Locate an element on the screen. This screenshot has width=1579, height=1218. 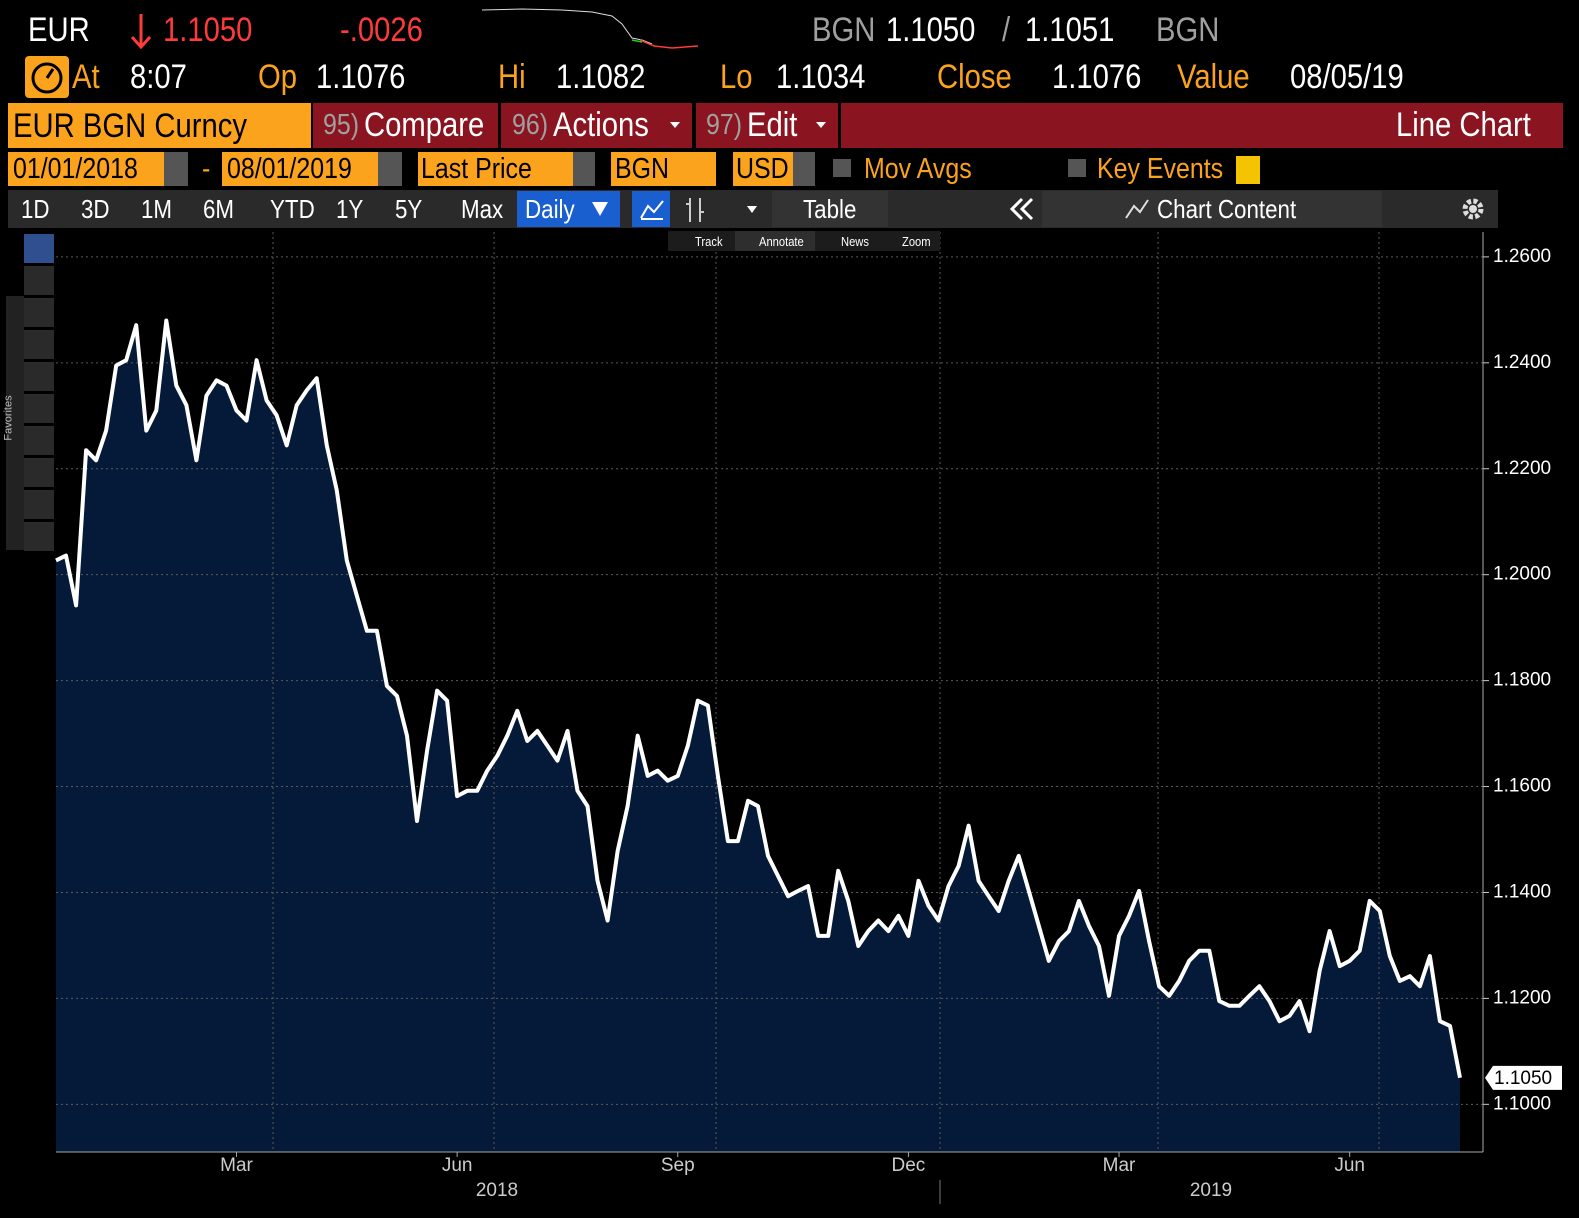
bar-chart-icon is located at coordinates (695, 210).